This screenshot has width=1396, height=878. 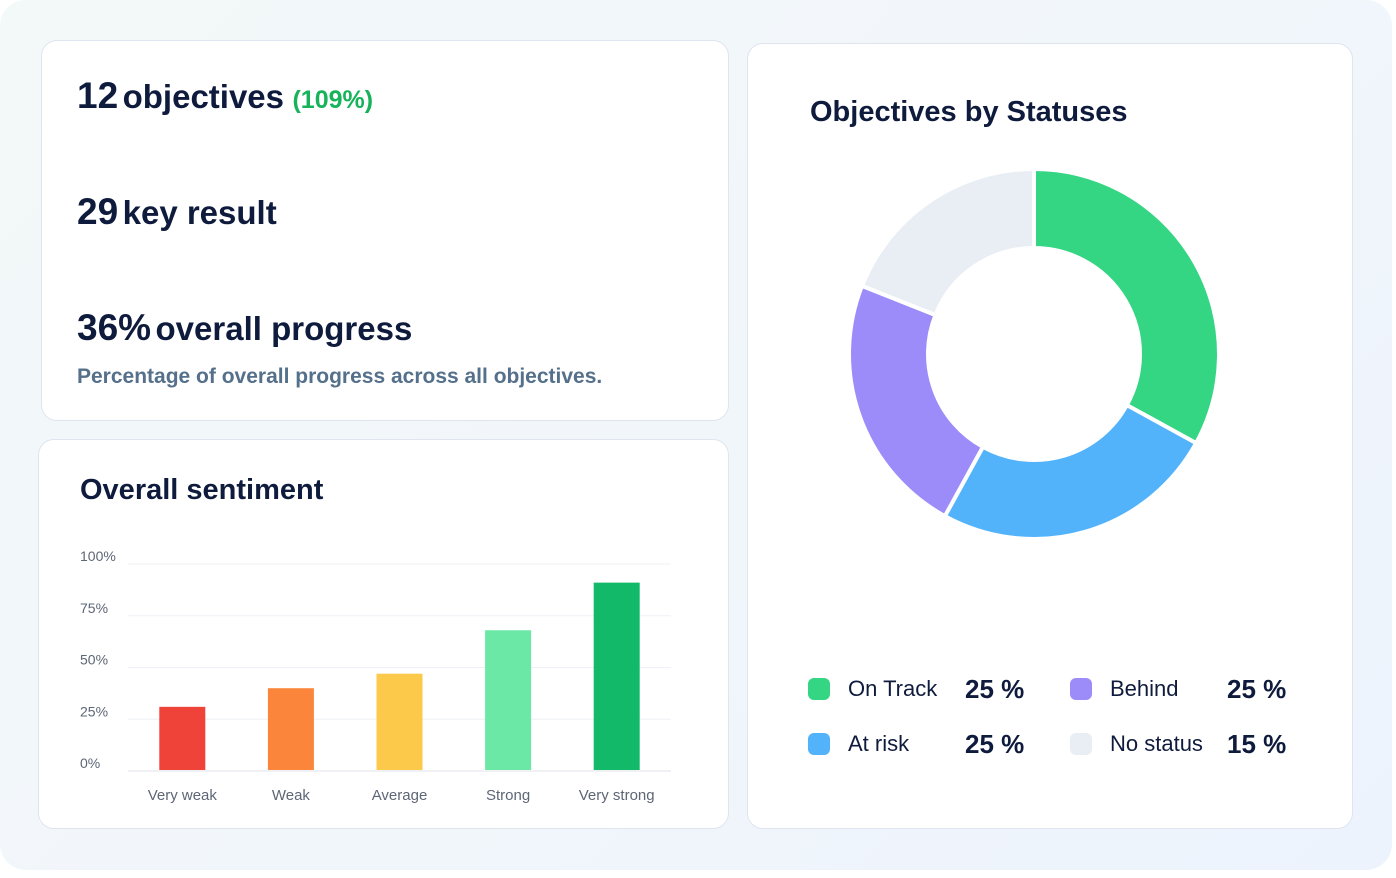 I want to click on legend-value-no-status: 15 %, so click(x=1257, y=744).